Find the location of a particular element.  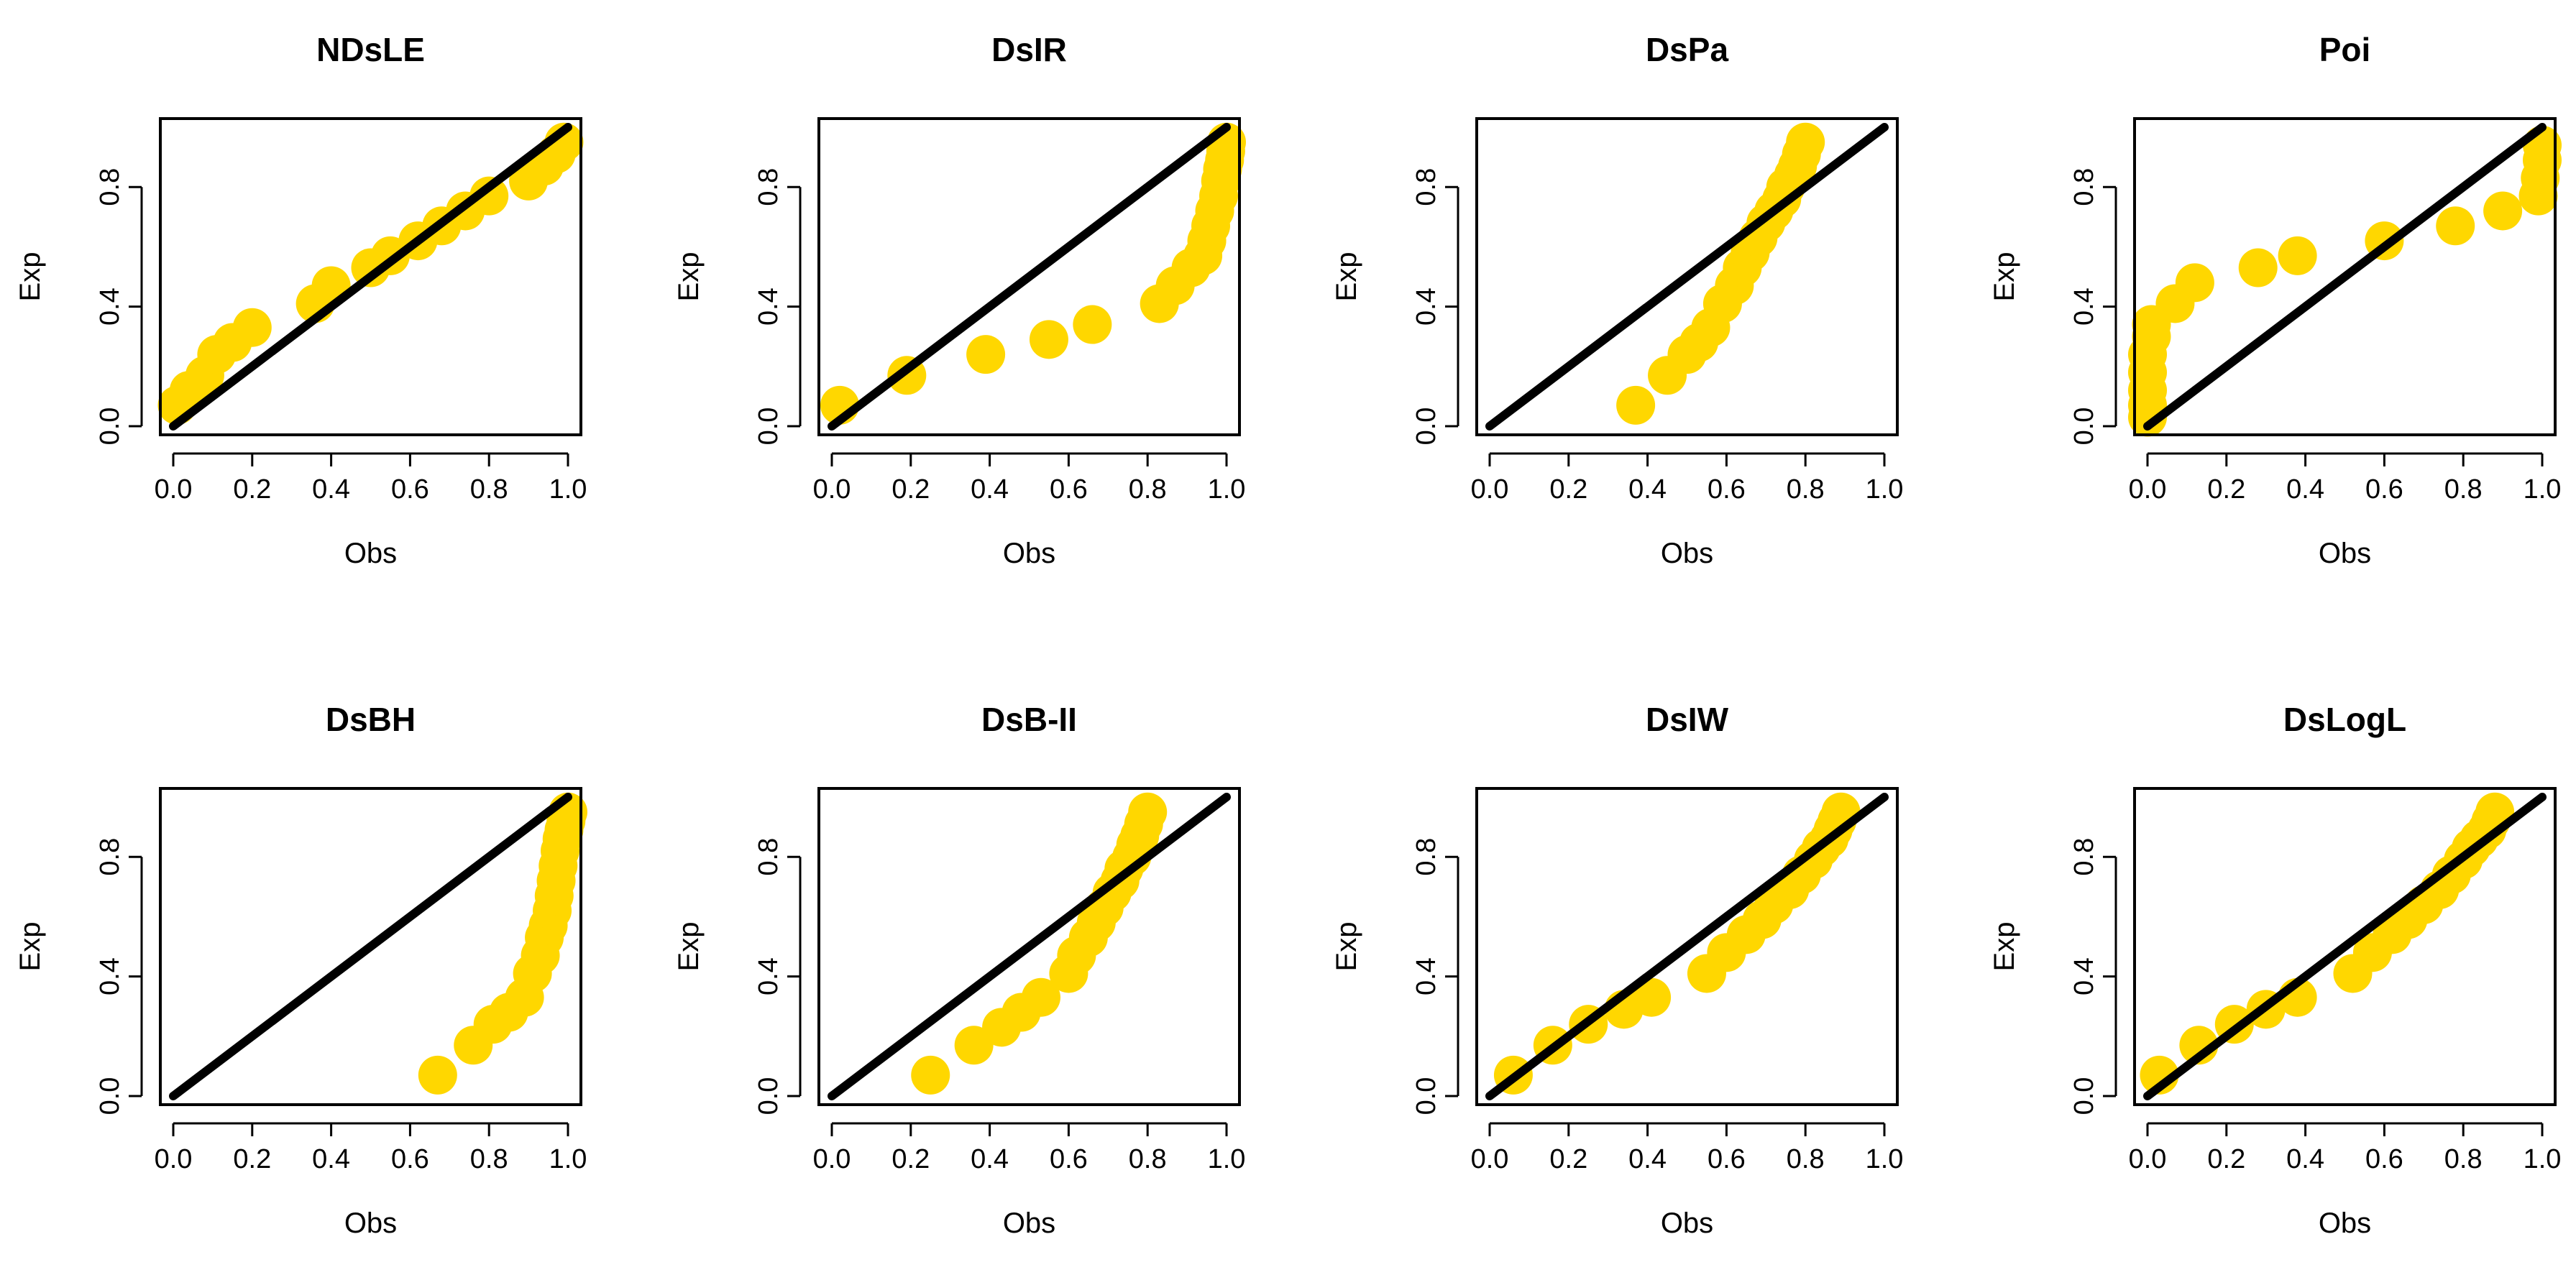

panel-ndsle: NDsLE 0.0 0.2 0.4 0.6 0.8 1.0 0.0 0.4 0.8 Obs Exp is located at coordinates (300, 300).